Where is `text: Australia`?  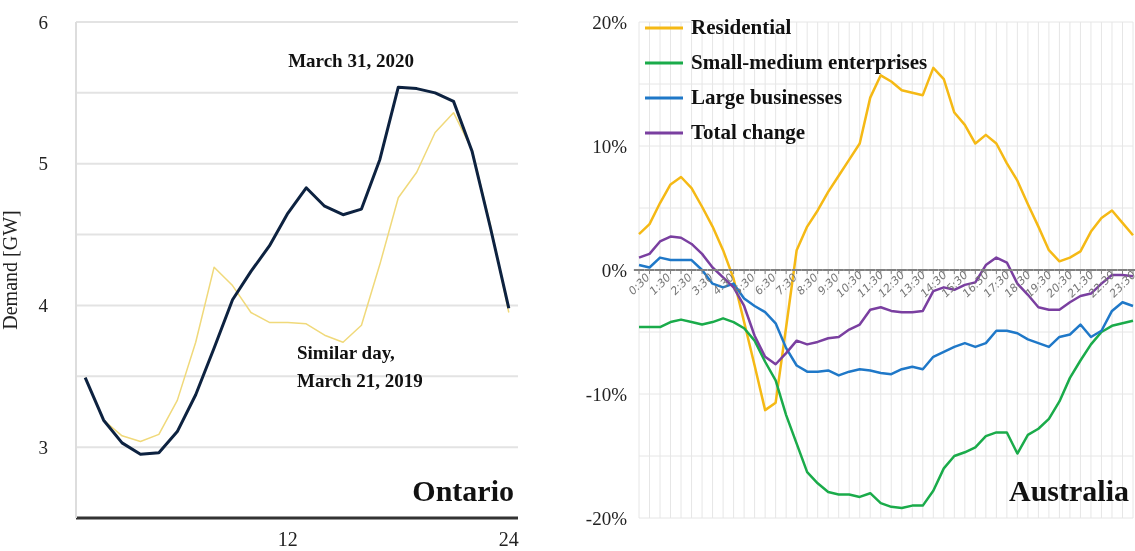
text: Australia is located at coordinates (1069, 491).